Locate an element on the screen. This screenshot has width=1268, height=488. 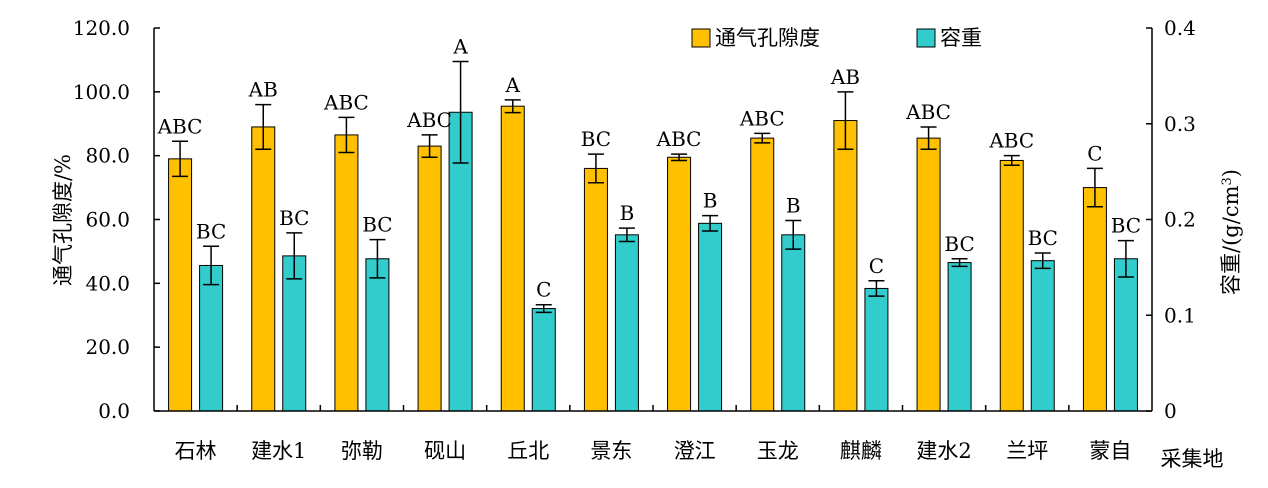
x-category-label: 丘北 is located at coordinates (528, 451).